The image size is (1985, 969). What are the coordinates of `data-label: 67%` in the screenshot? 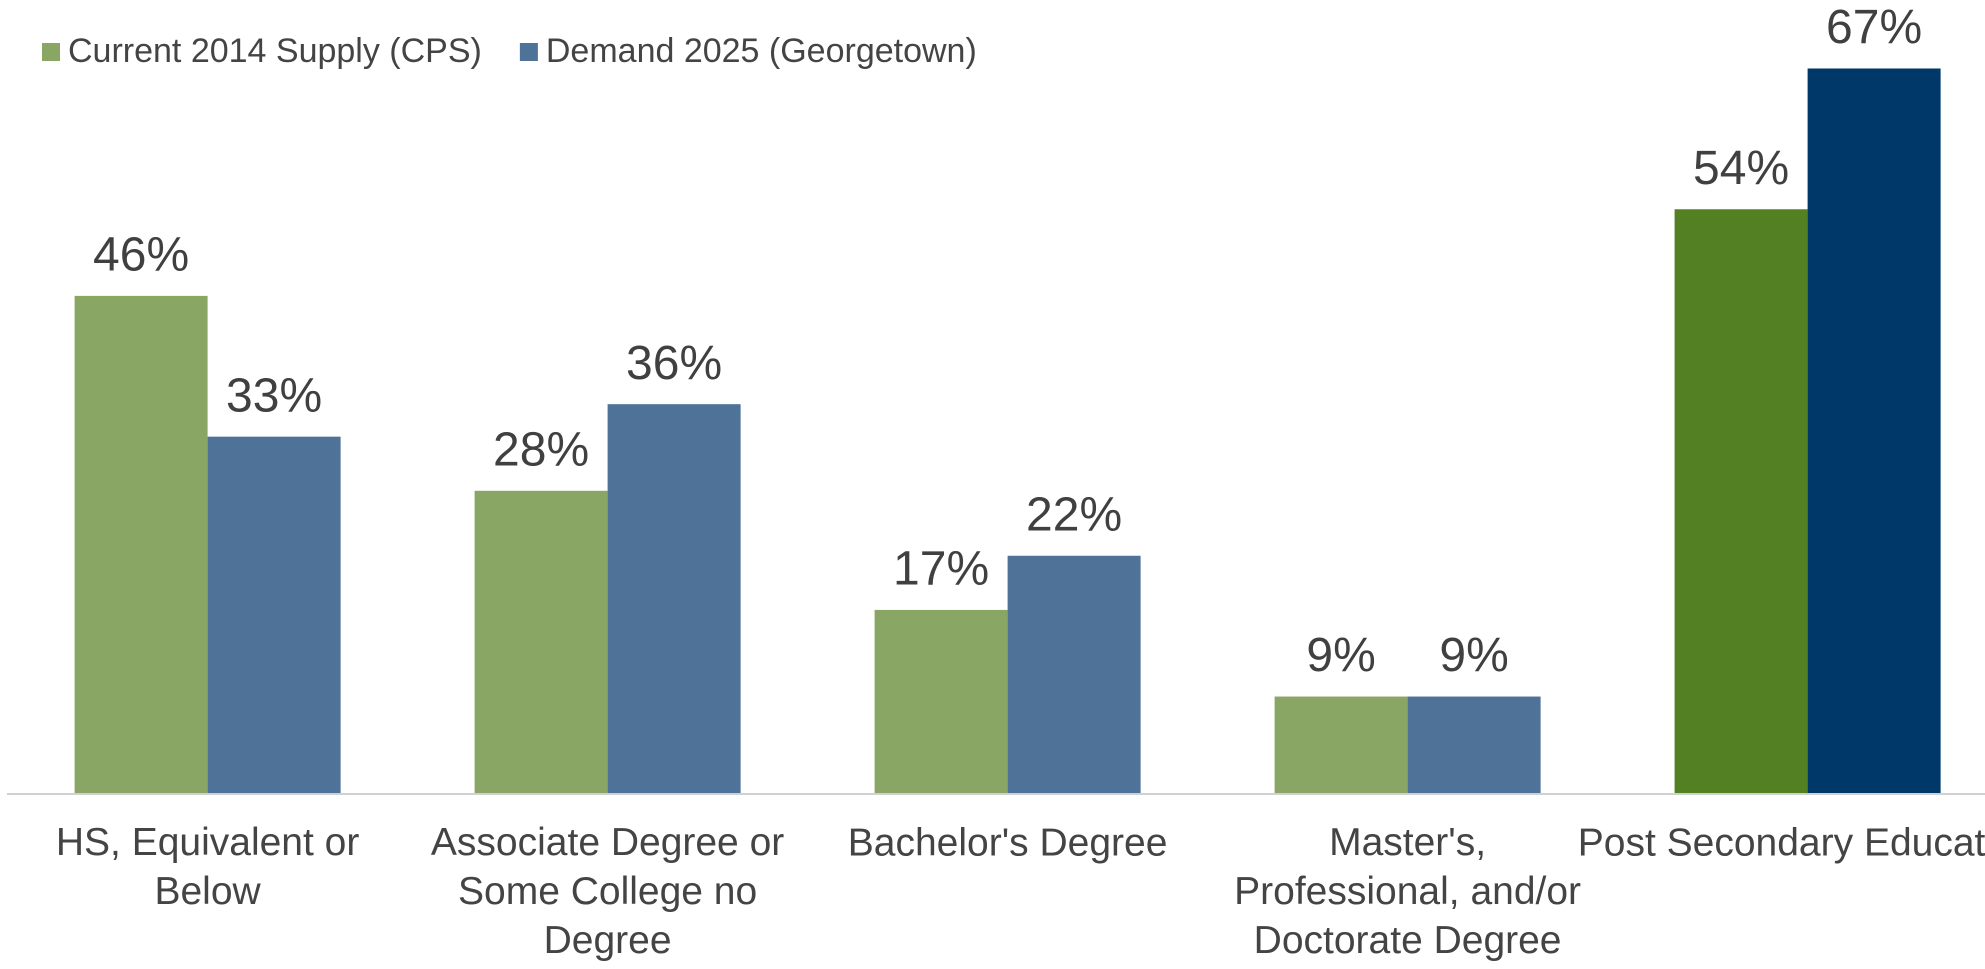 It's located at (1874, 27).